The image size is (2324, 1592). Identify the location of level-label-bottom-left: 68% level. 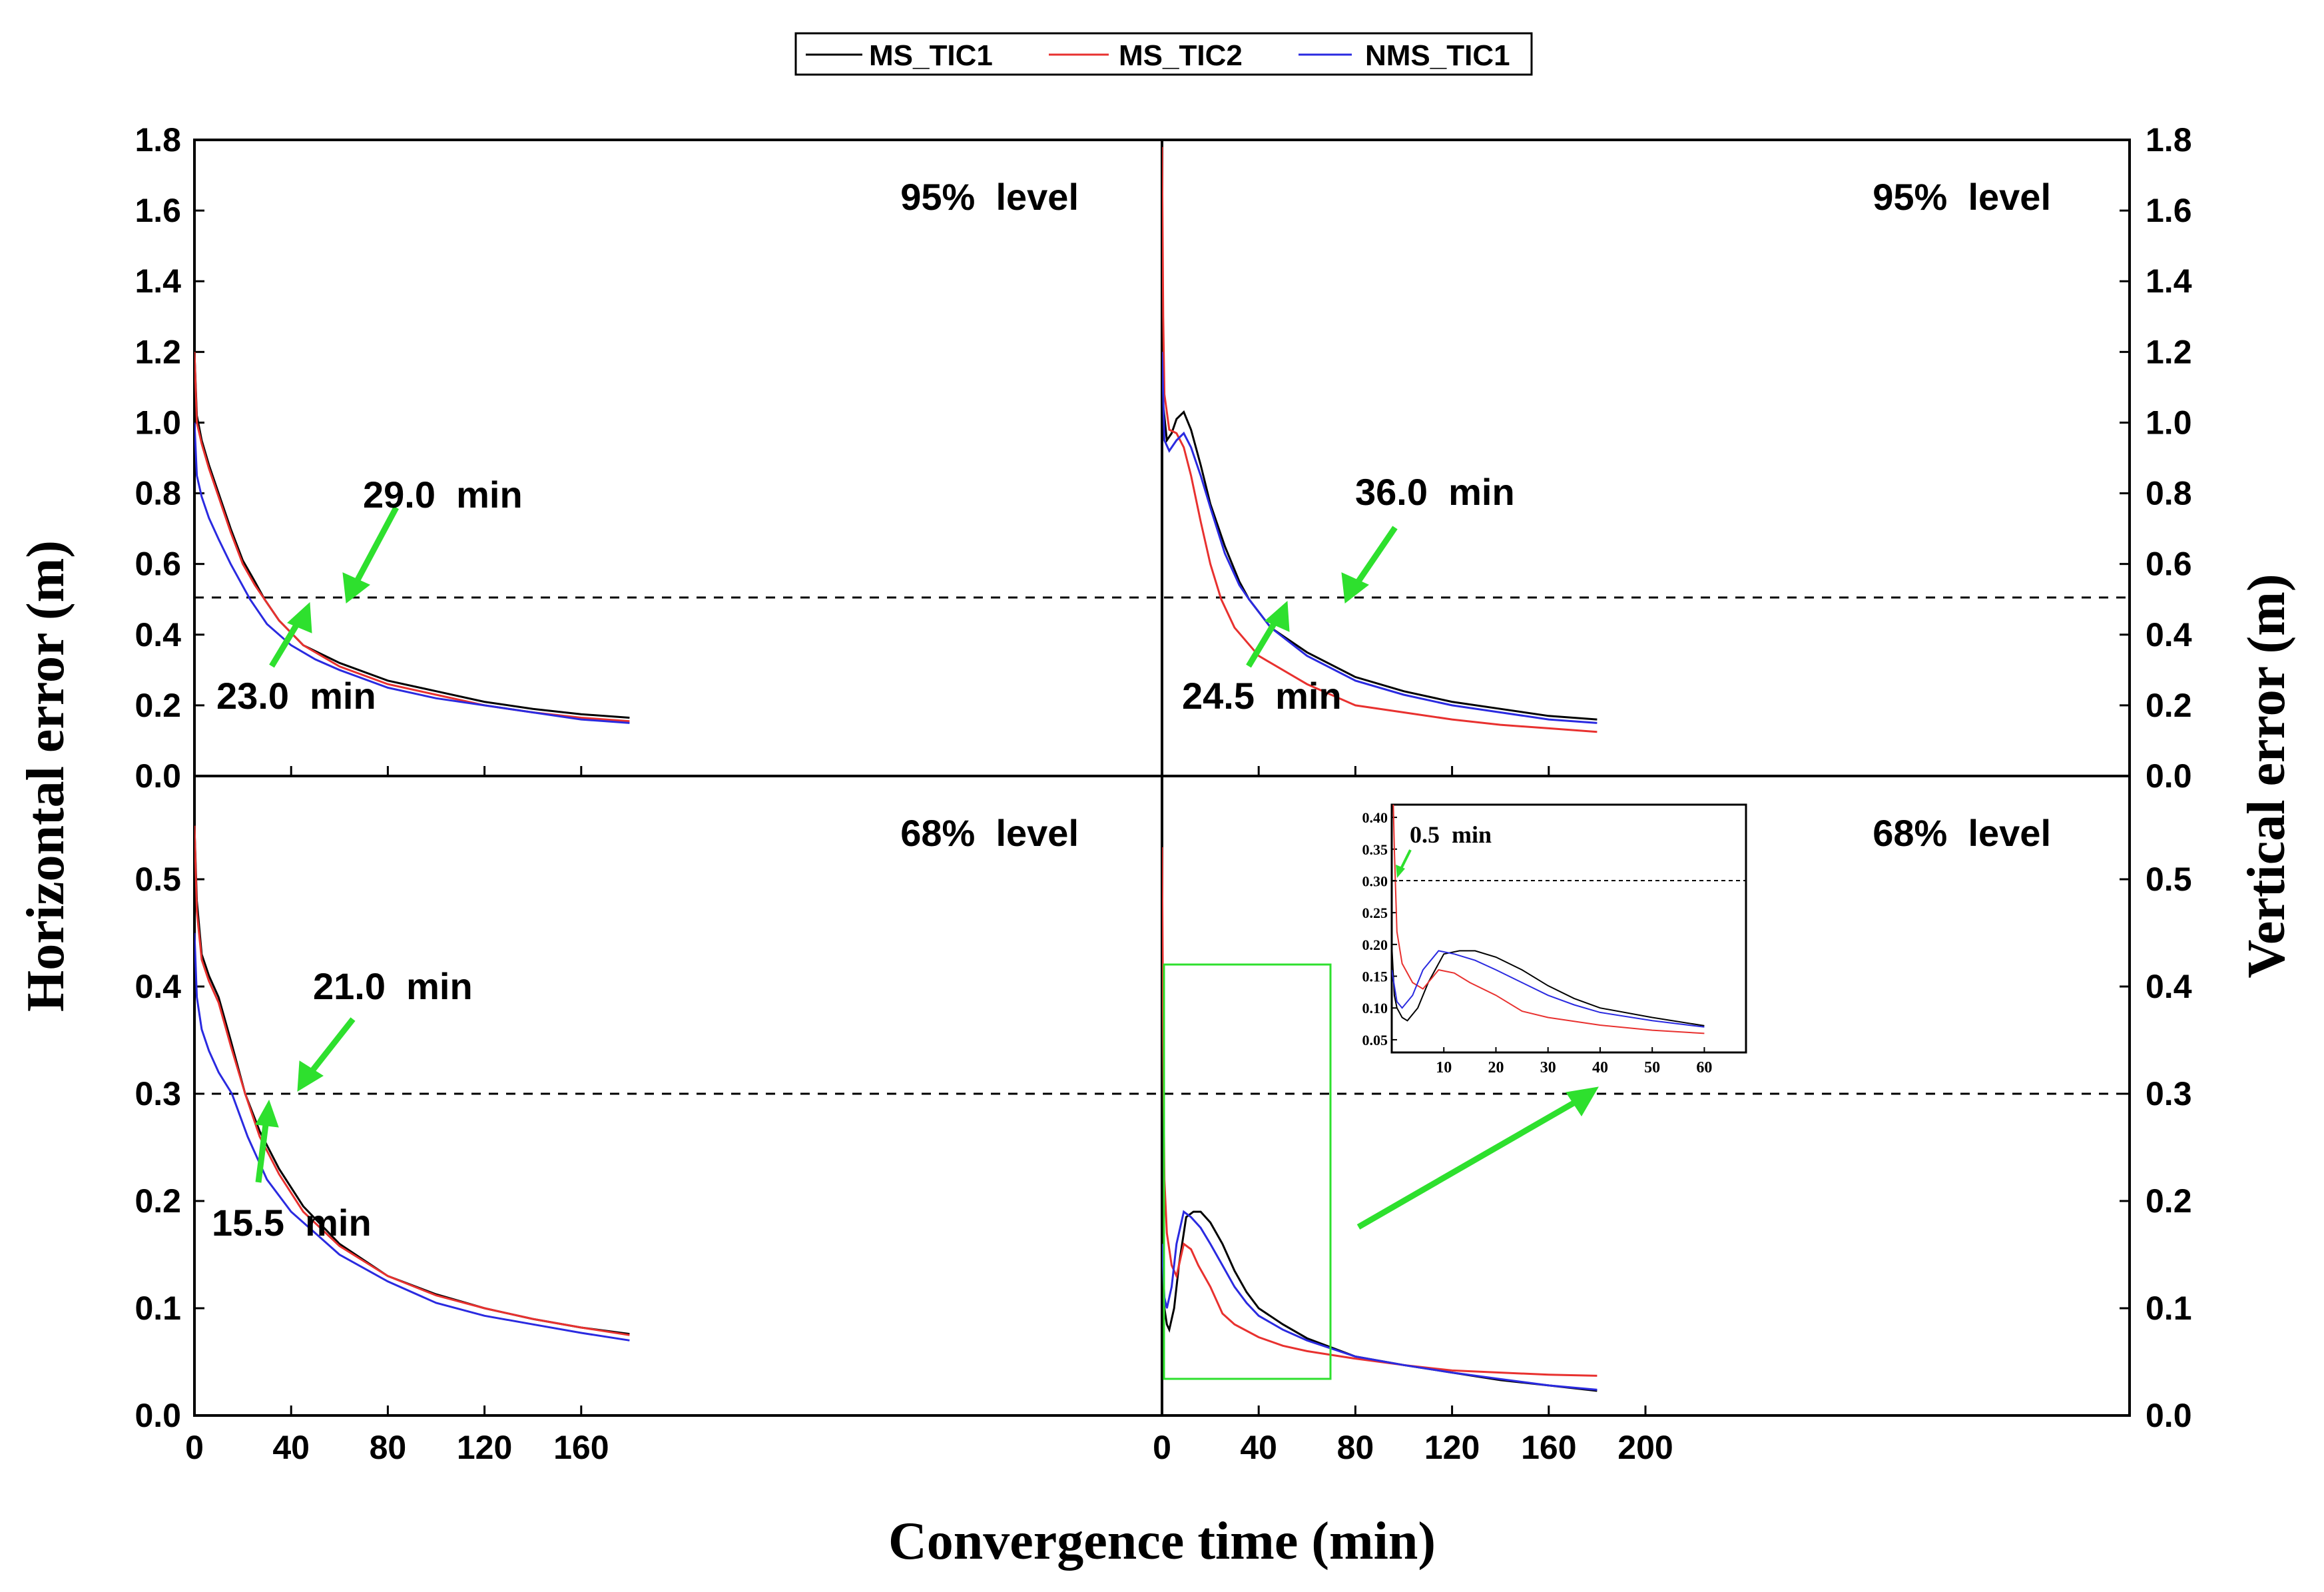
(989, 833).